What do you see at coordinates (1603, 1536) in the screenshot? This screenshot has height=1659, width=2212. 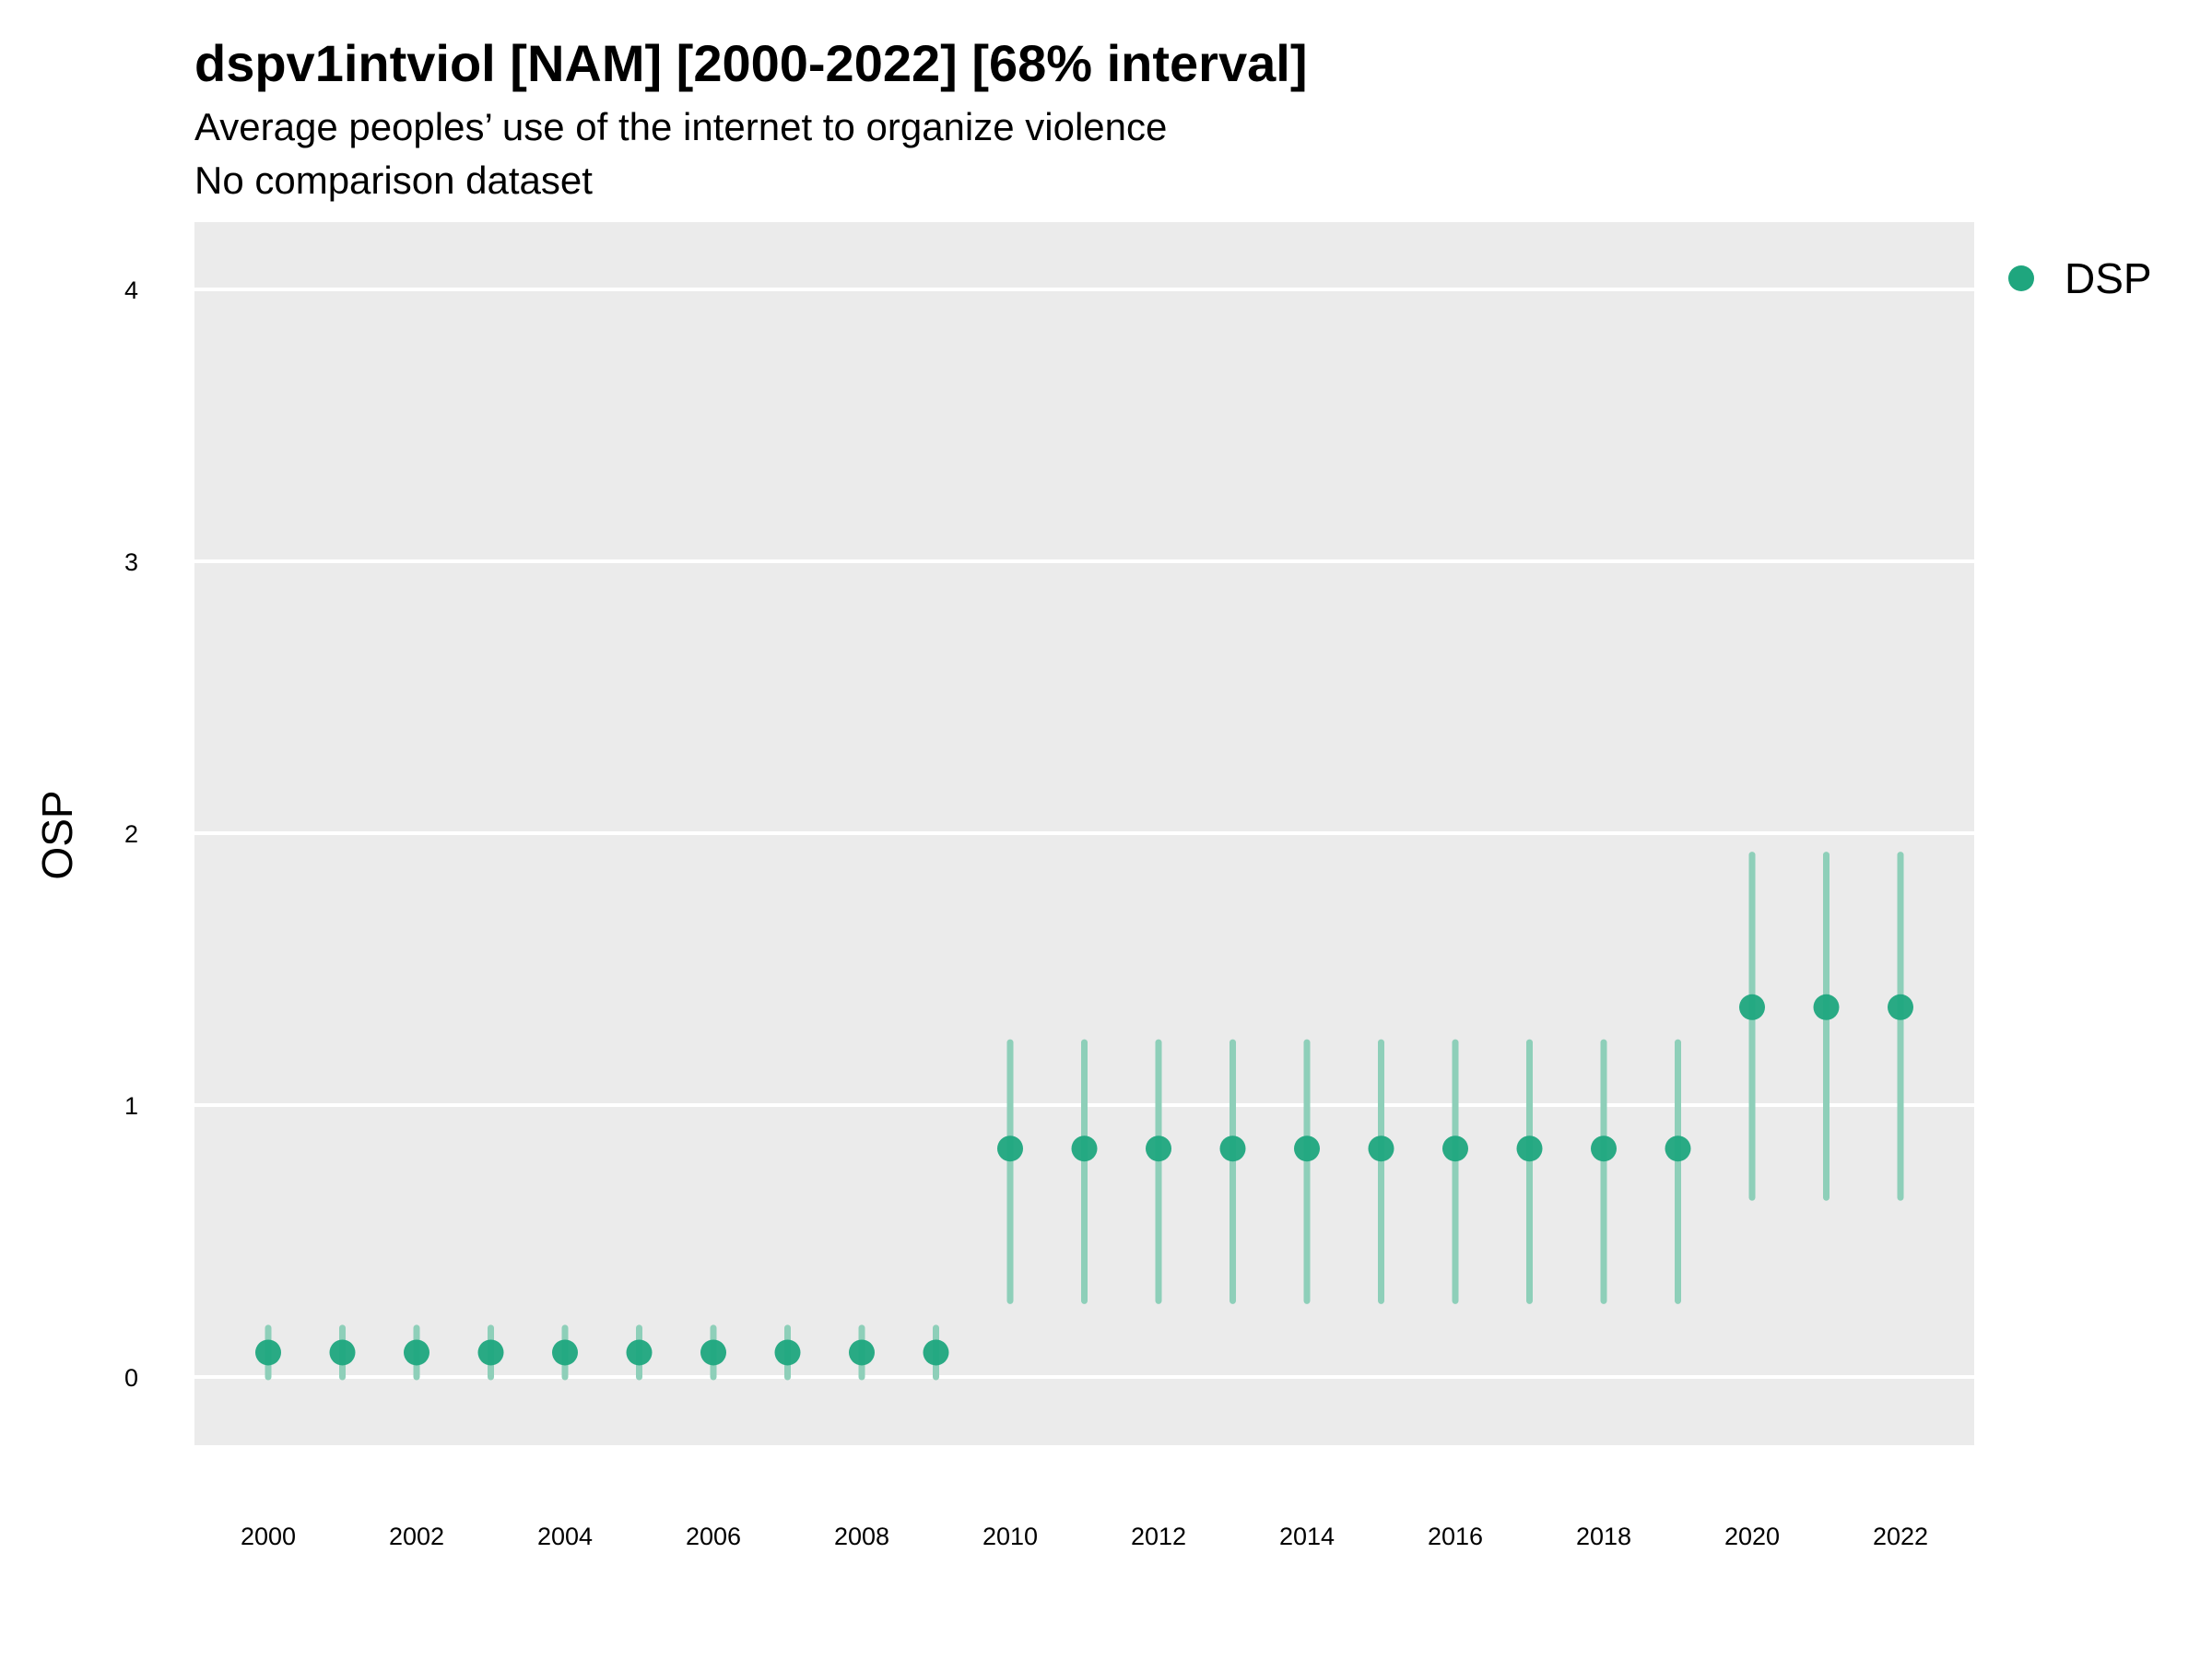 I see `x-tick-label-2018: 2018` at bounding box center [1603, 1536].